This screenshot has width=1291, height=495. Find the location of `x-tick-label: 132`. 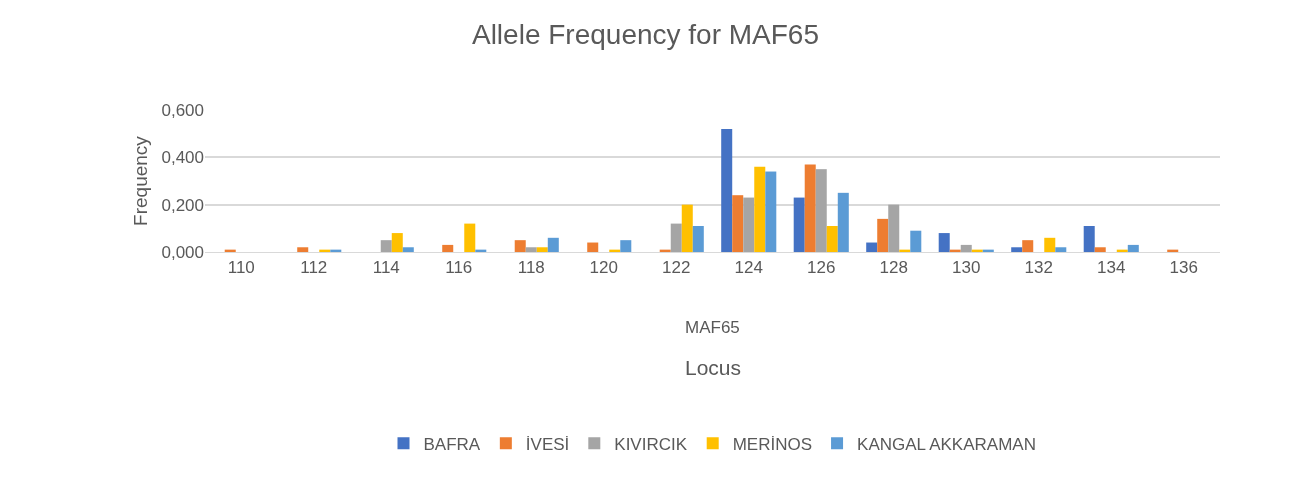

x-tick-label: 132 is located at coordinates (1038, 268).